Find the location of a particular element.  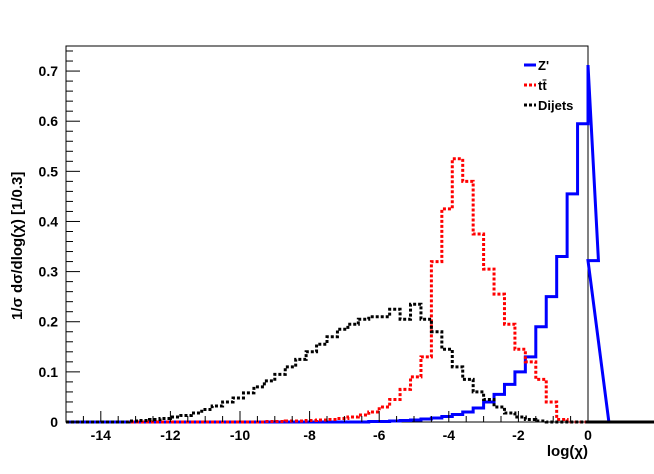

x-tick-label: 0 is located at coordinates (588, 435).